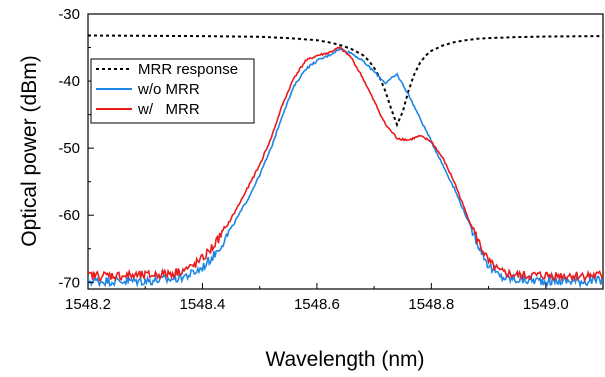  Describe the element at coordinates (168, 109) in the screenshot. I see `legend-label-w-mrr: w/ MRR` at that location.